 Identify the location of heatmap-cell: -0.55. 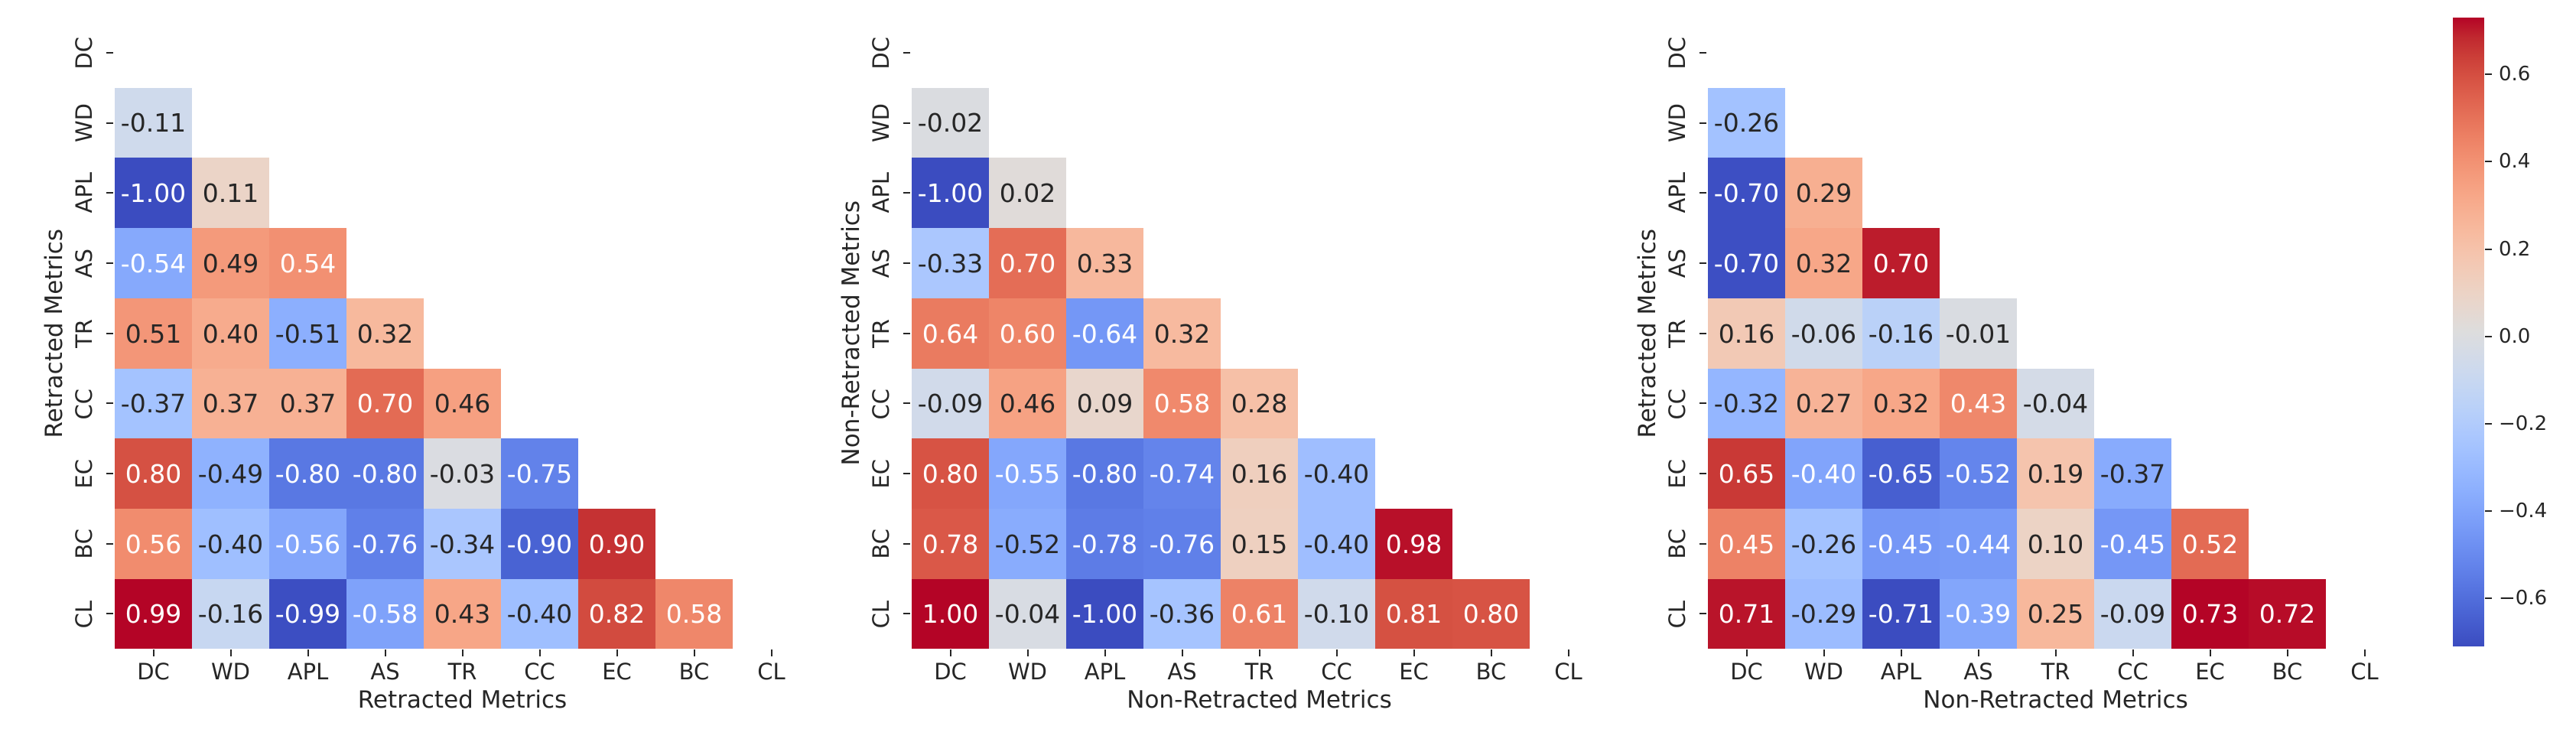
(1027, 474).